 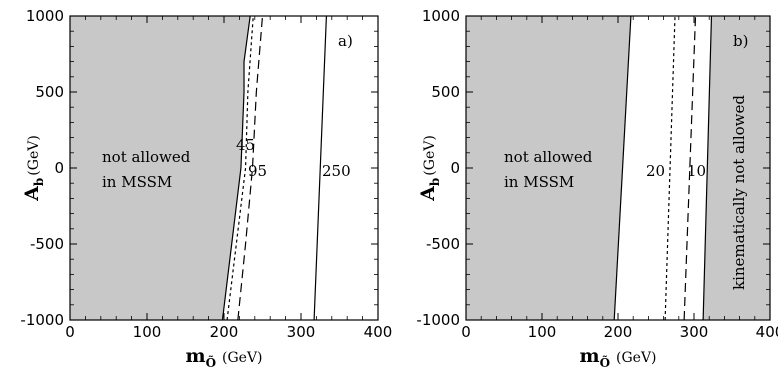 I want to click on contour-label-95: 95, so click(x=257, y=171).